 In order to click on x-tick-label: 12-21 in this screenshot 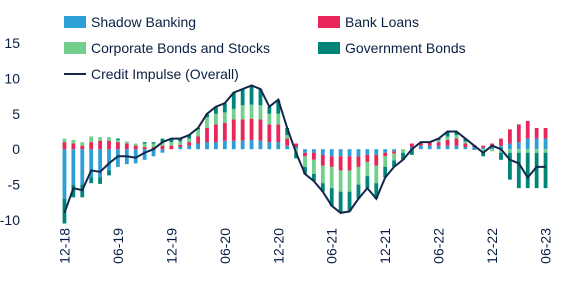, I will do `click(385, 246)`.